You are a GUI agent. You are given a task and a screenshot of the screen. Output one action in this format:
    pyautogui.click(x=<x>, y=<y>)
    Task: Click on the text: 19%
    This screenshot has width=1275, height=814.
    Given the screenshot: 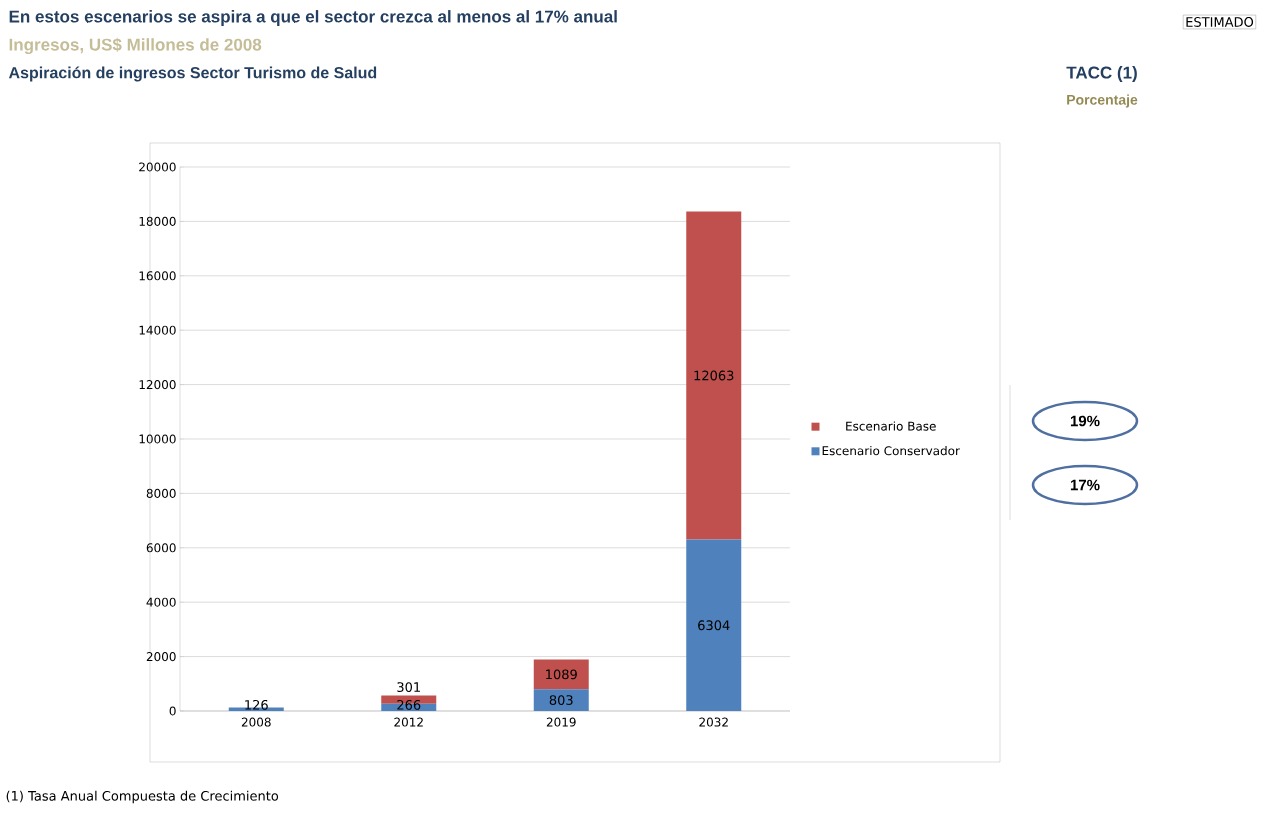 What is the action you would take?
    pyautogui.click(x=1085, y=421)
    